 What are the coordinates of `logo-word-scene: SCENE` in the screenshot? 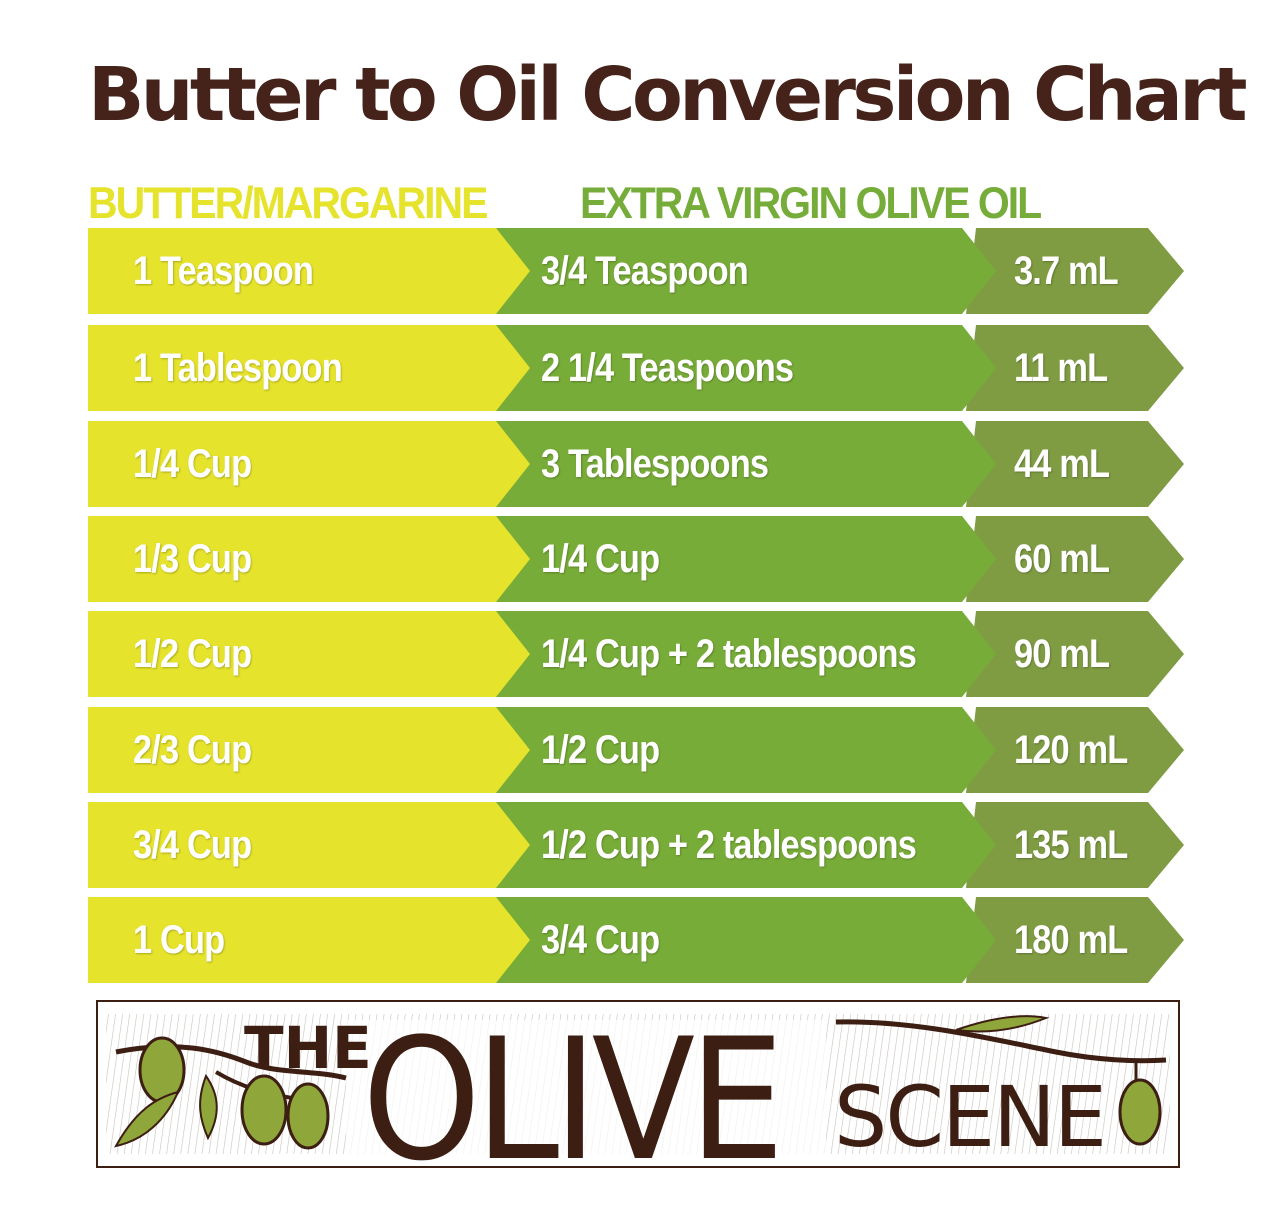 It's located at (969, 1117).